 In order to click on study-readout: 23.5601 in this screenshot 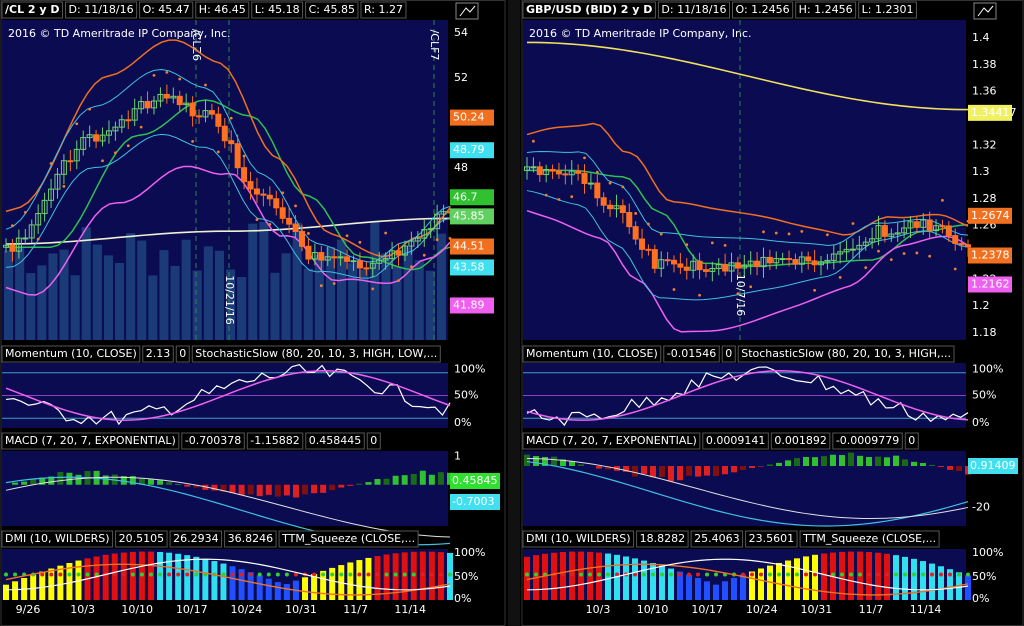, I will do `click(772, 538)`.